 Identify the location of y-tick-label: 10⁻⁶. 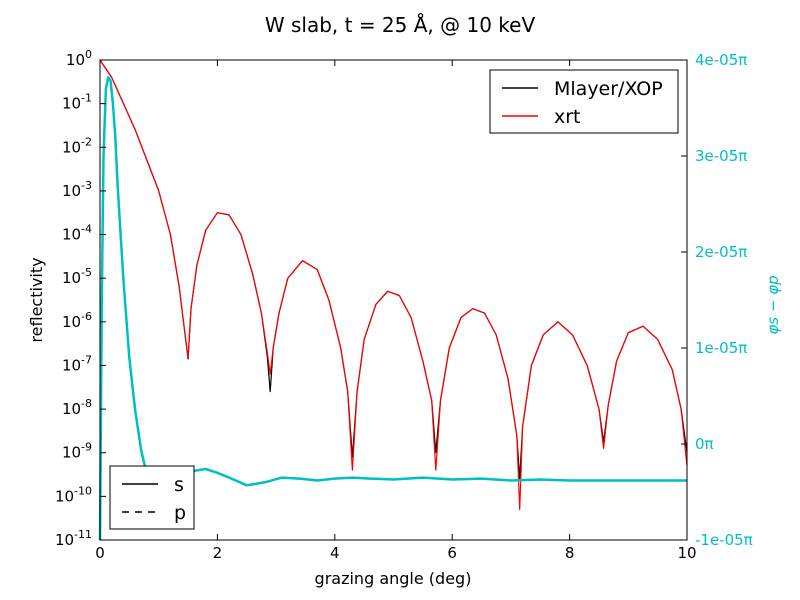
(77, 320).